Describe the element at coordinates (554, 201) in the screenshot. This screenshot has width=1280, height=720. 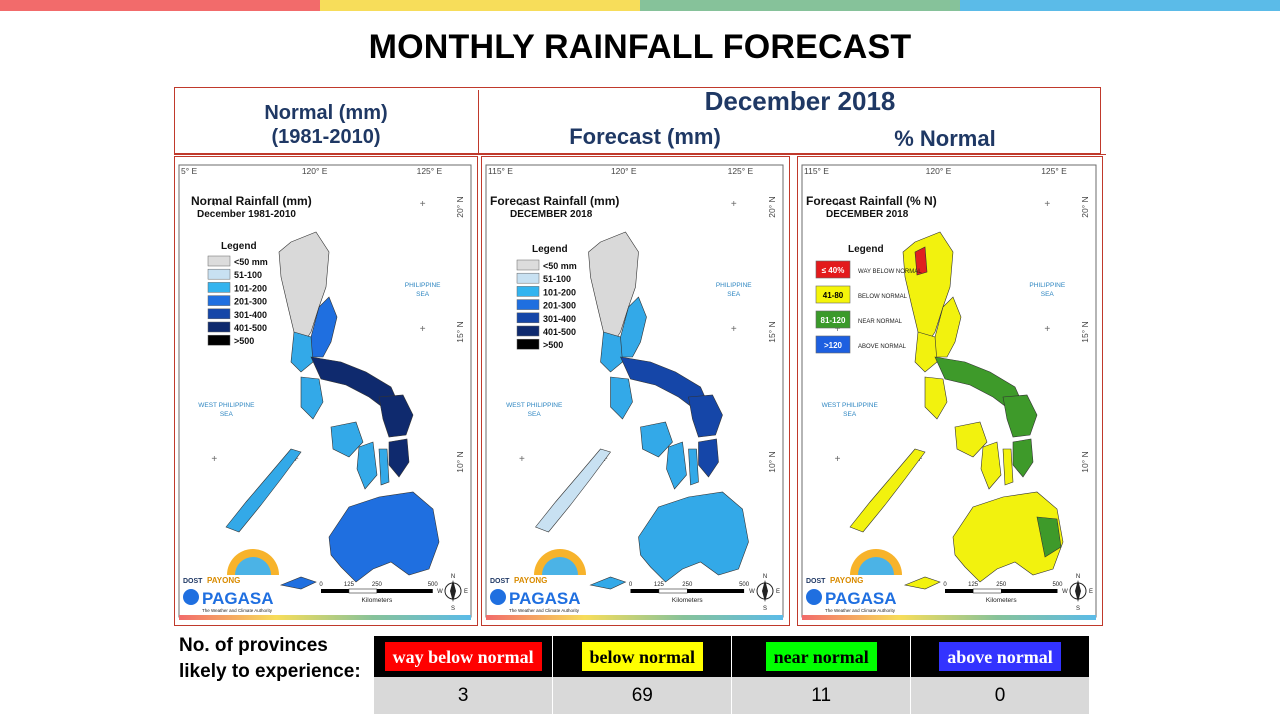
I see `map-title: Forecast Rainfall (mm)` at that location.